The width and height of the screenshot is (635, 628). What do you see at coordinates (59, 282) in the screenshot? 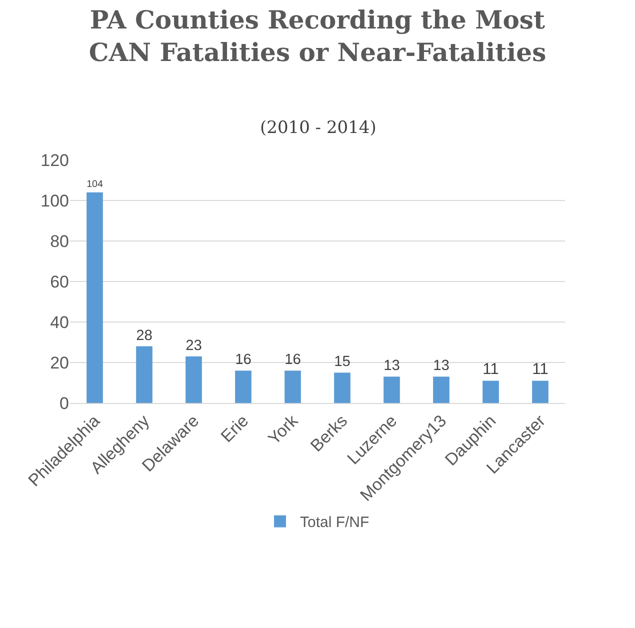
I see `y-tick-label: 60` at bounding box center [59, 282].